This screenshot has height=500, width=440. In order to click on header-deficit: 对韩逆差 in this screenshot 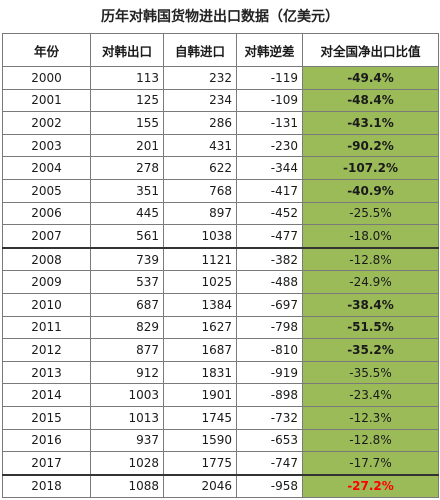, I will do `click(269, 50)`.